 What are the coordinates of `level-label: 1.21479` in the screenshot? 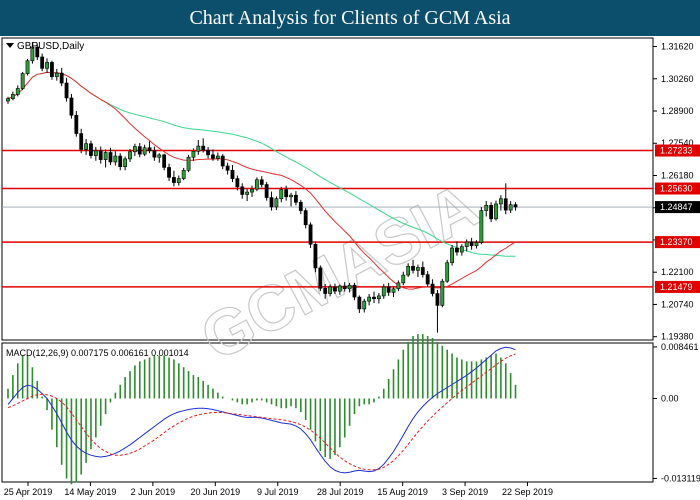 It's located at (676, 287).